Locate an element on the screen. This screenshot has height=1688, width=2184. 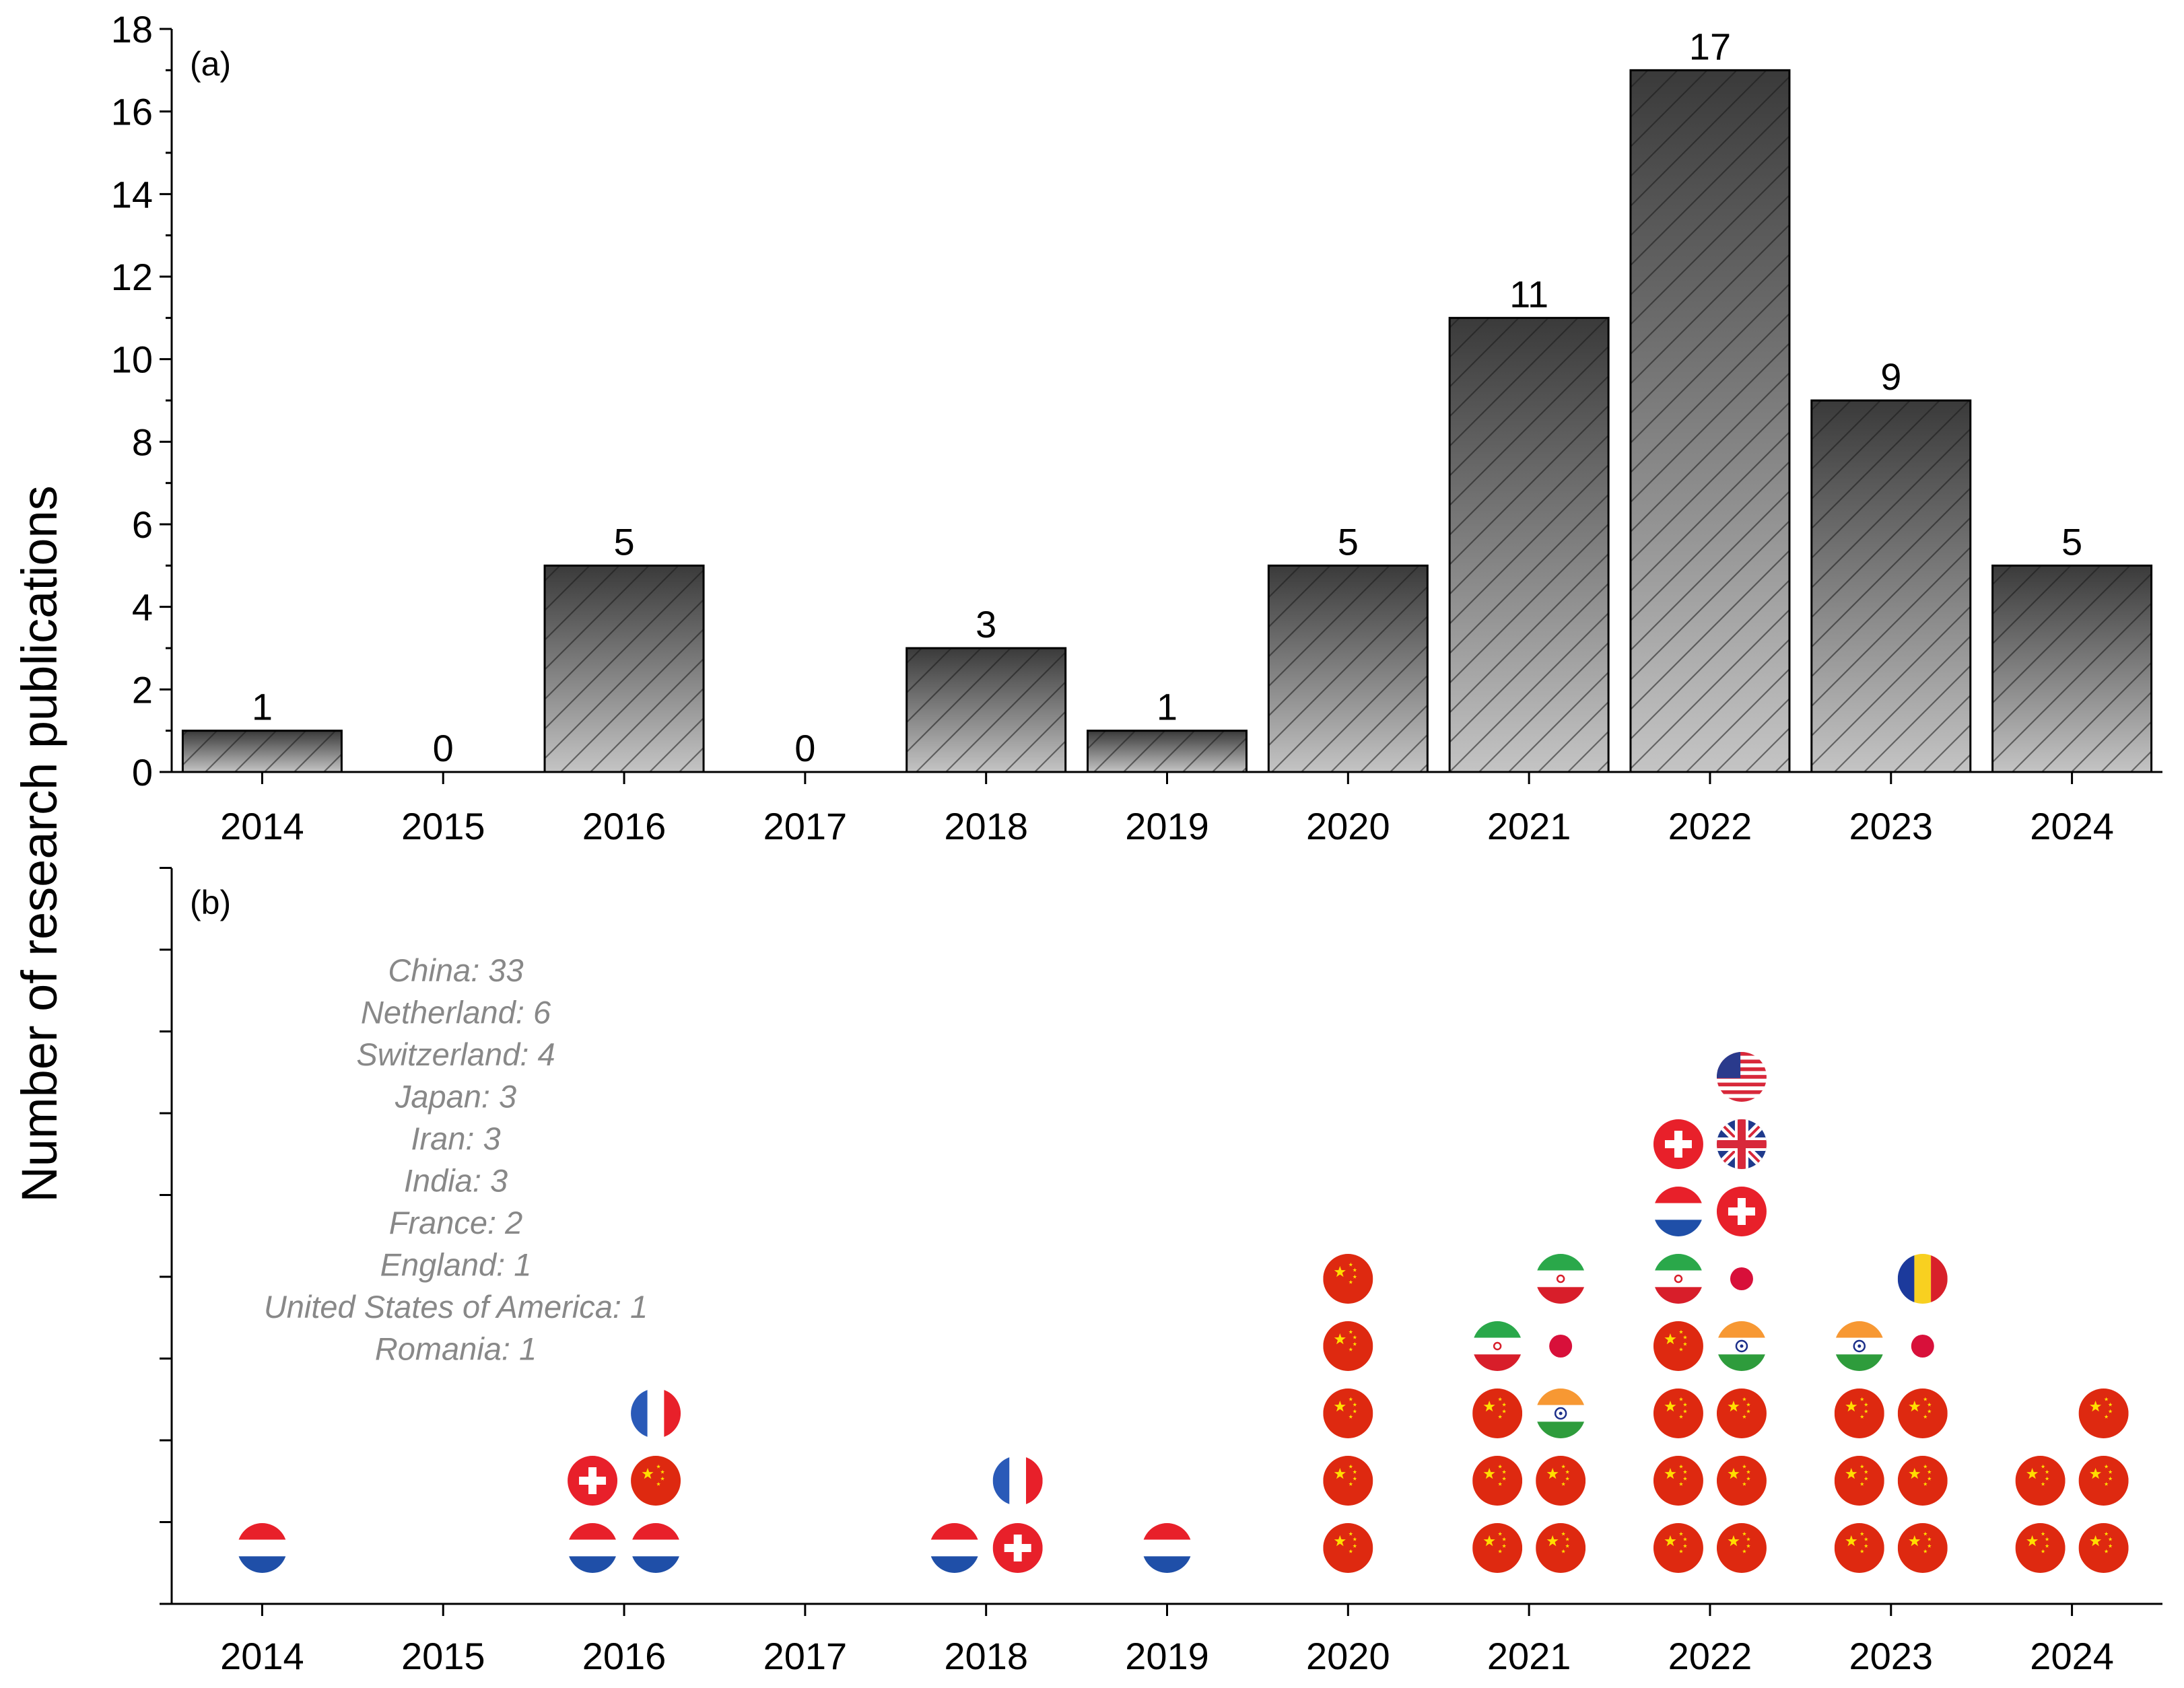
y-tick-label: 0 is located at coordinates (142, 772).